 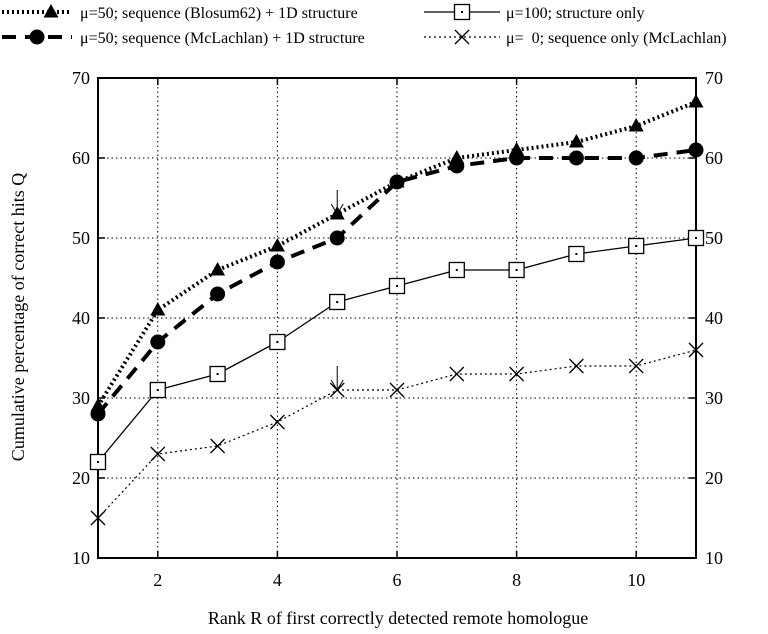 What do you see at coordinates (714, 318) in the screenshot?
I see `y-tick-label-right: 40` at bounding box center [714, 318].